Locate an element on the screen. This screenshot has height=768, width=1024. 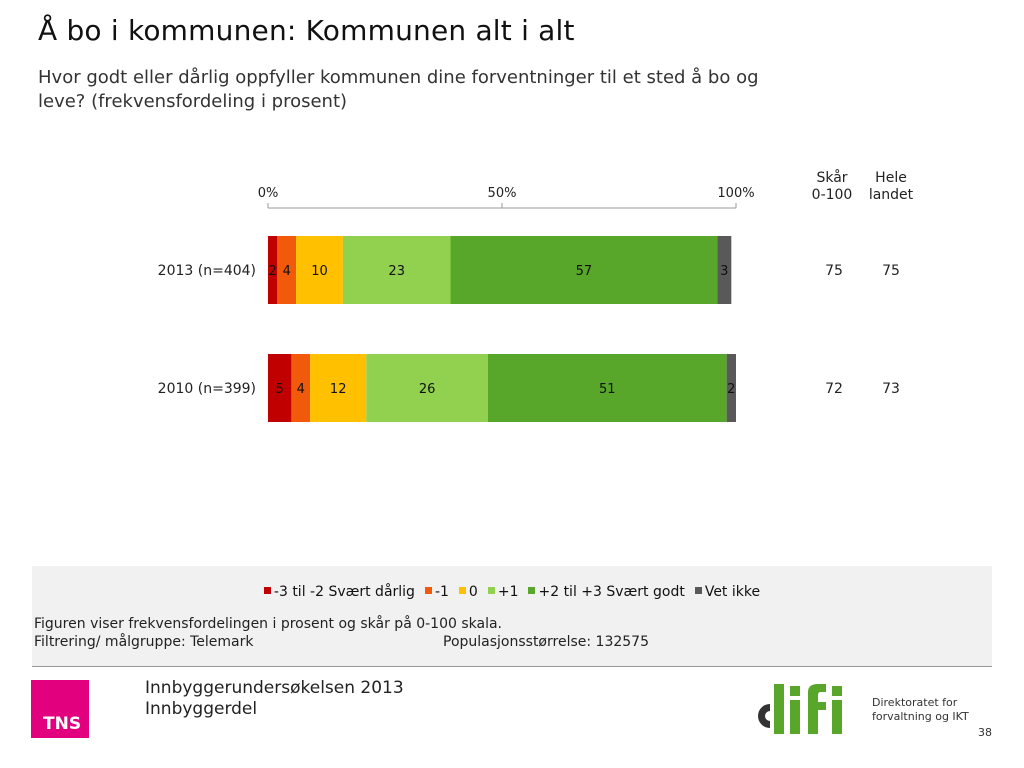
legend-item: -1 is located at coordinates (436, 592).